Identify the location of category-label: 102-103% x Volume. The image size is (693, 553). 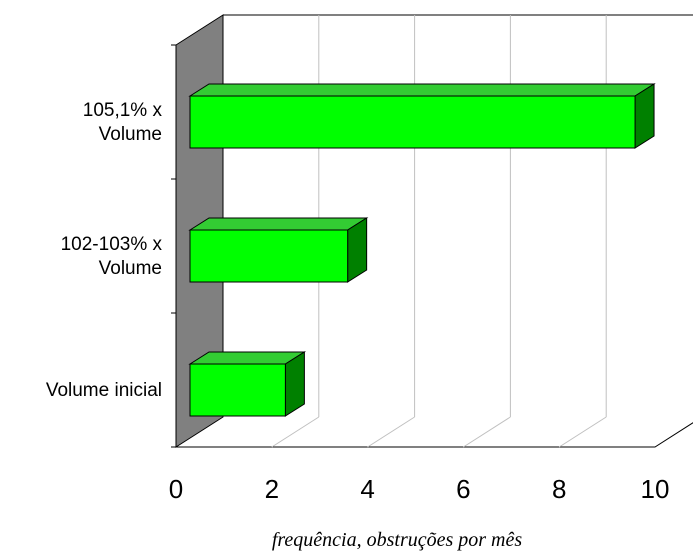
(112, 256).